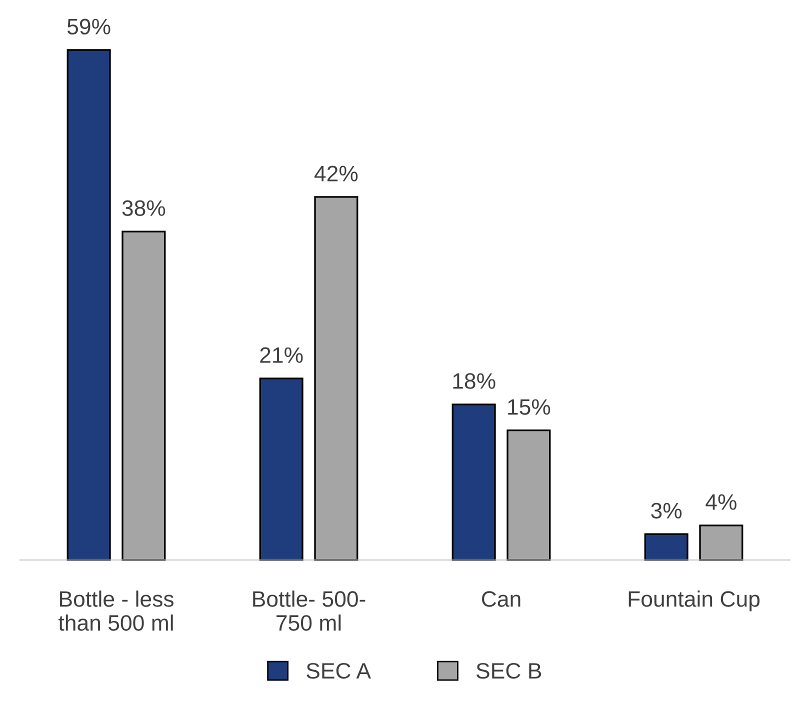 The width and height of the screenshot is (799, 701). I want to click on data-label: 4%, so click(721, 502).